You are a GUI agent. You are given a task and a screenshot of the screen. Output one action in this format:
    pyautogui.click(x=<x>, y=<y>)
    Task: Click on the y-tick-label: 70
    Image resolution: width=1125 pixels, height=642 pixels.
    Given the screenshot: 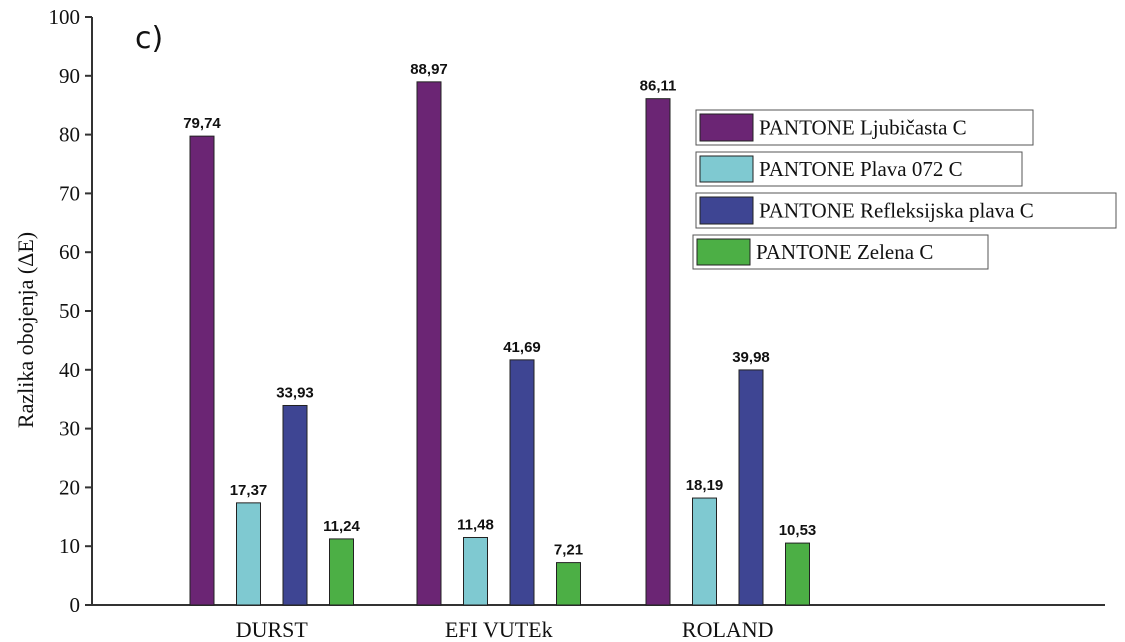 What is the action you would take?
    pyautogui.click(x=69, y=193)
    